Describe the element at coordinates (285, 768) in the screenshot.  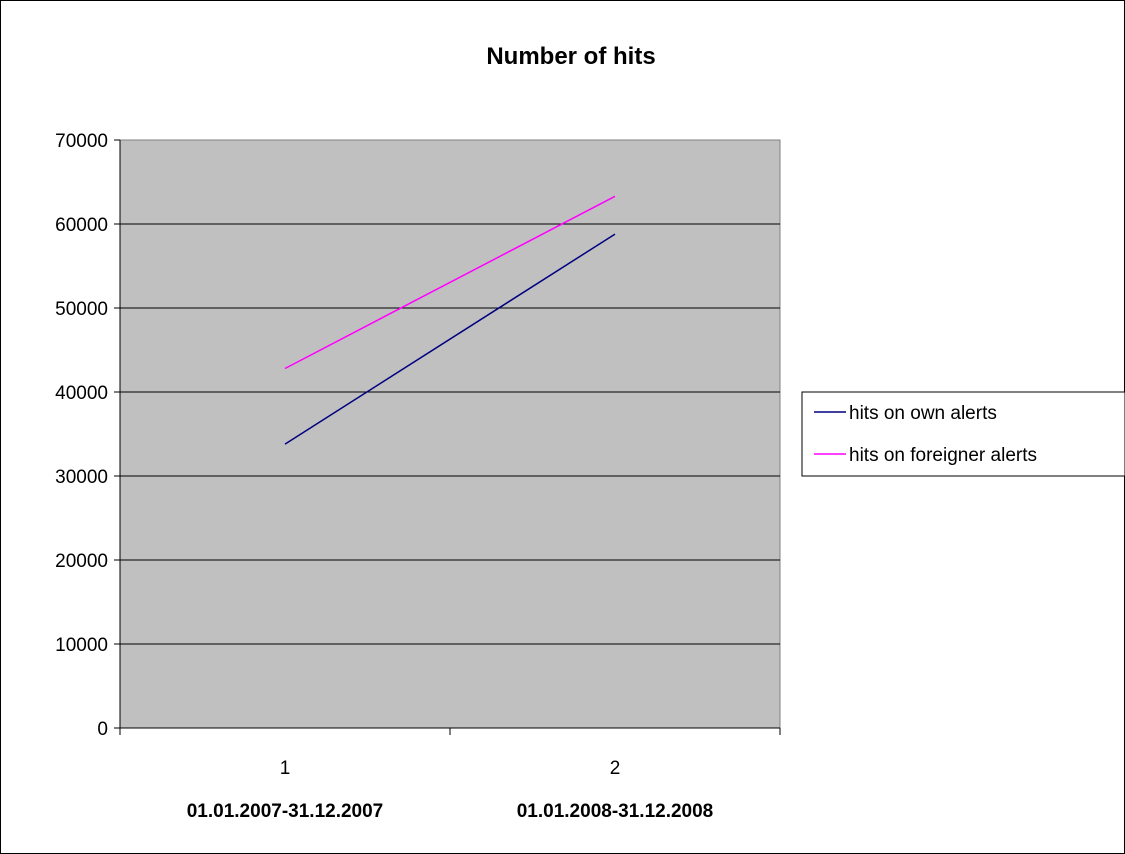
I see `x-tick-label: 1` at that location.